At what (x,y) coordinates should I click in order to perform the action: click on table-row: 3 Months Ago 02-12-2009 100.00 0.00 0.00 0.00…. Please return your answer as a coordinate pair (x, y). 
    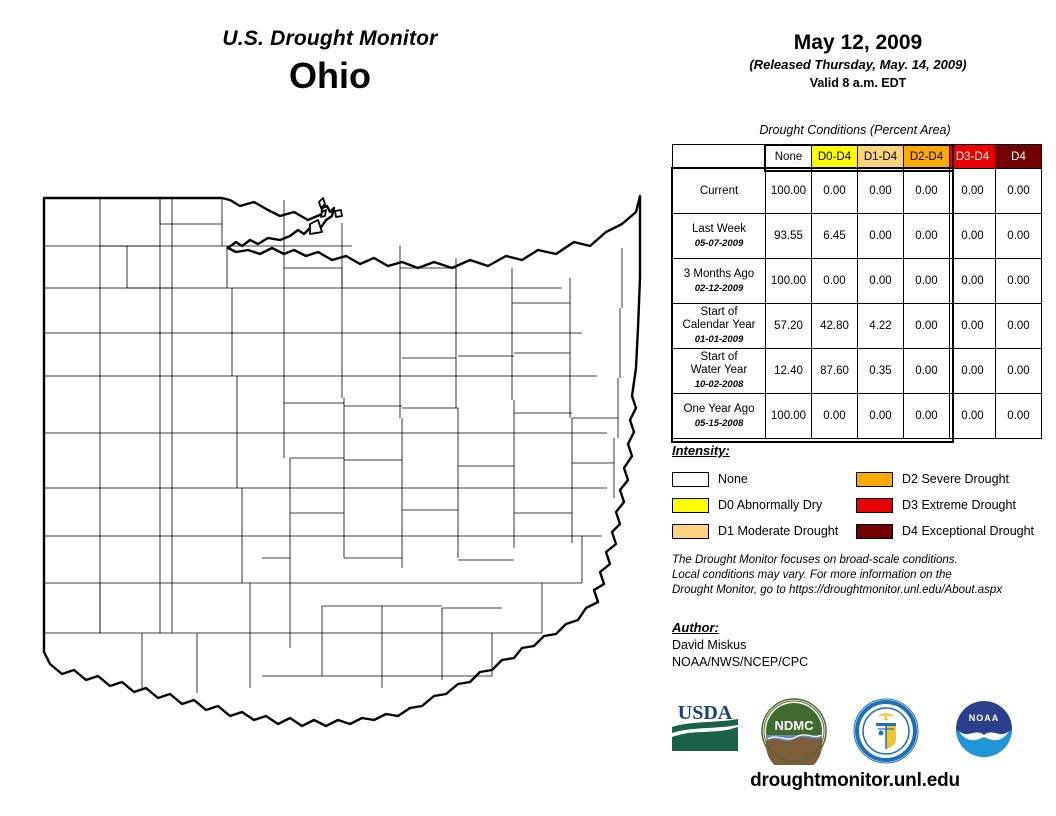
    Looking at the image, I should click on (857, 281).